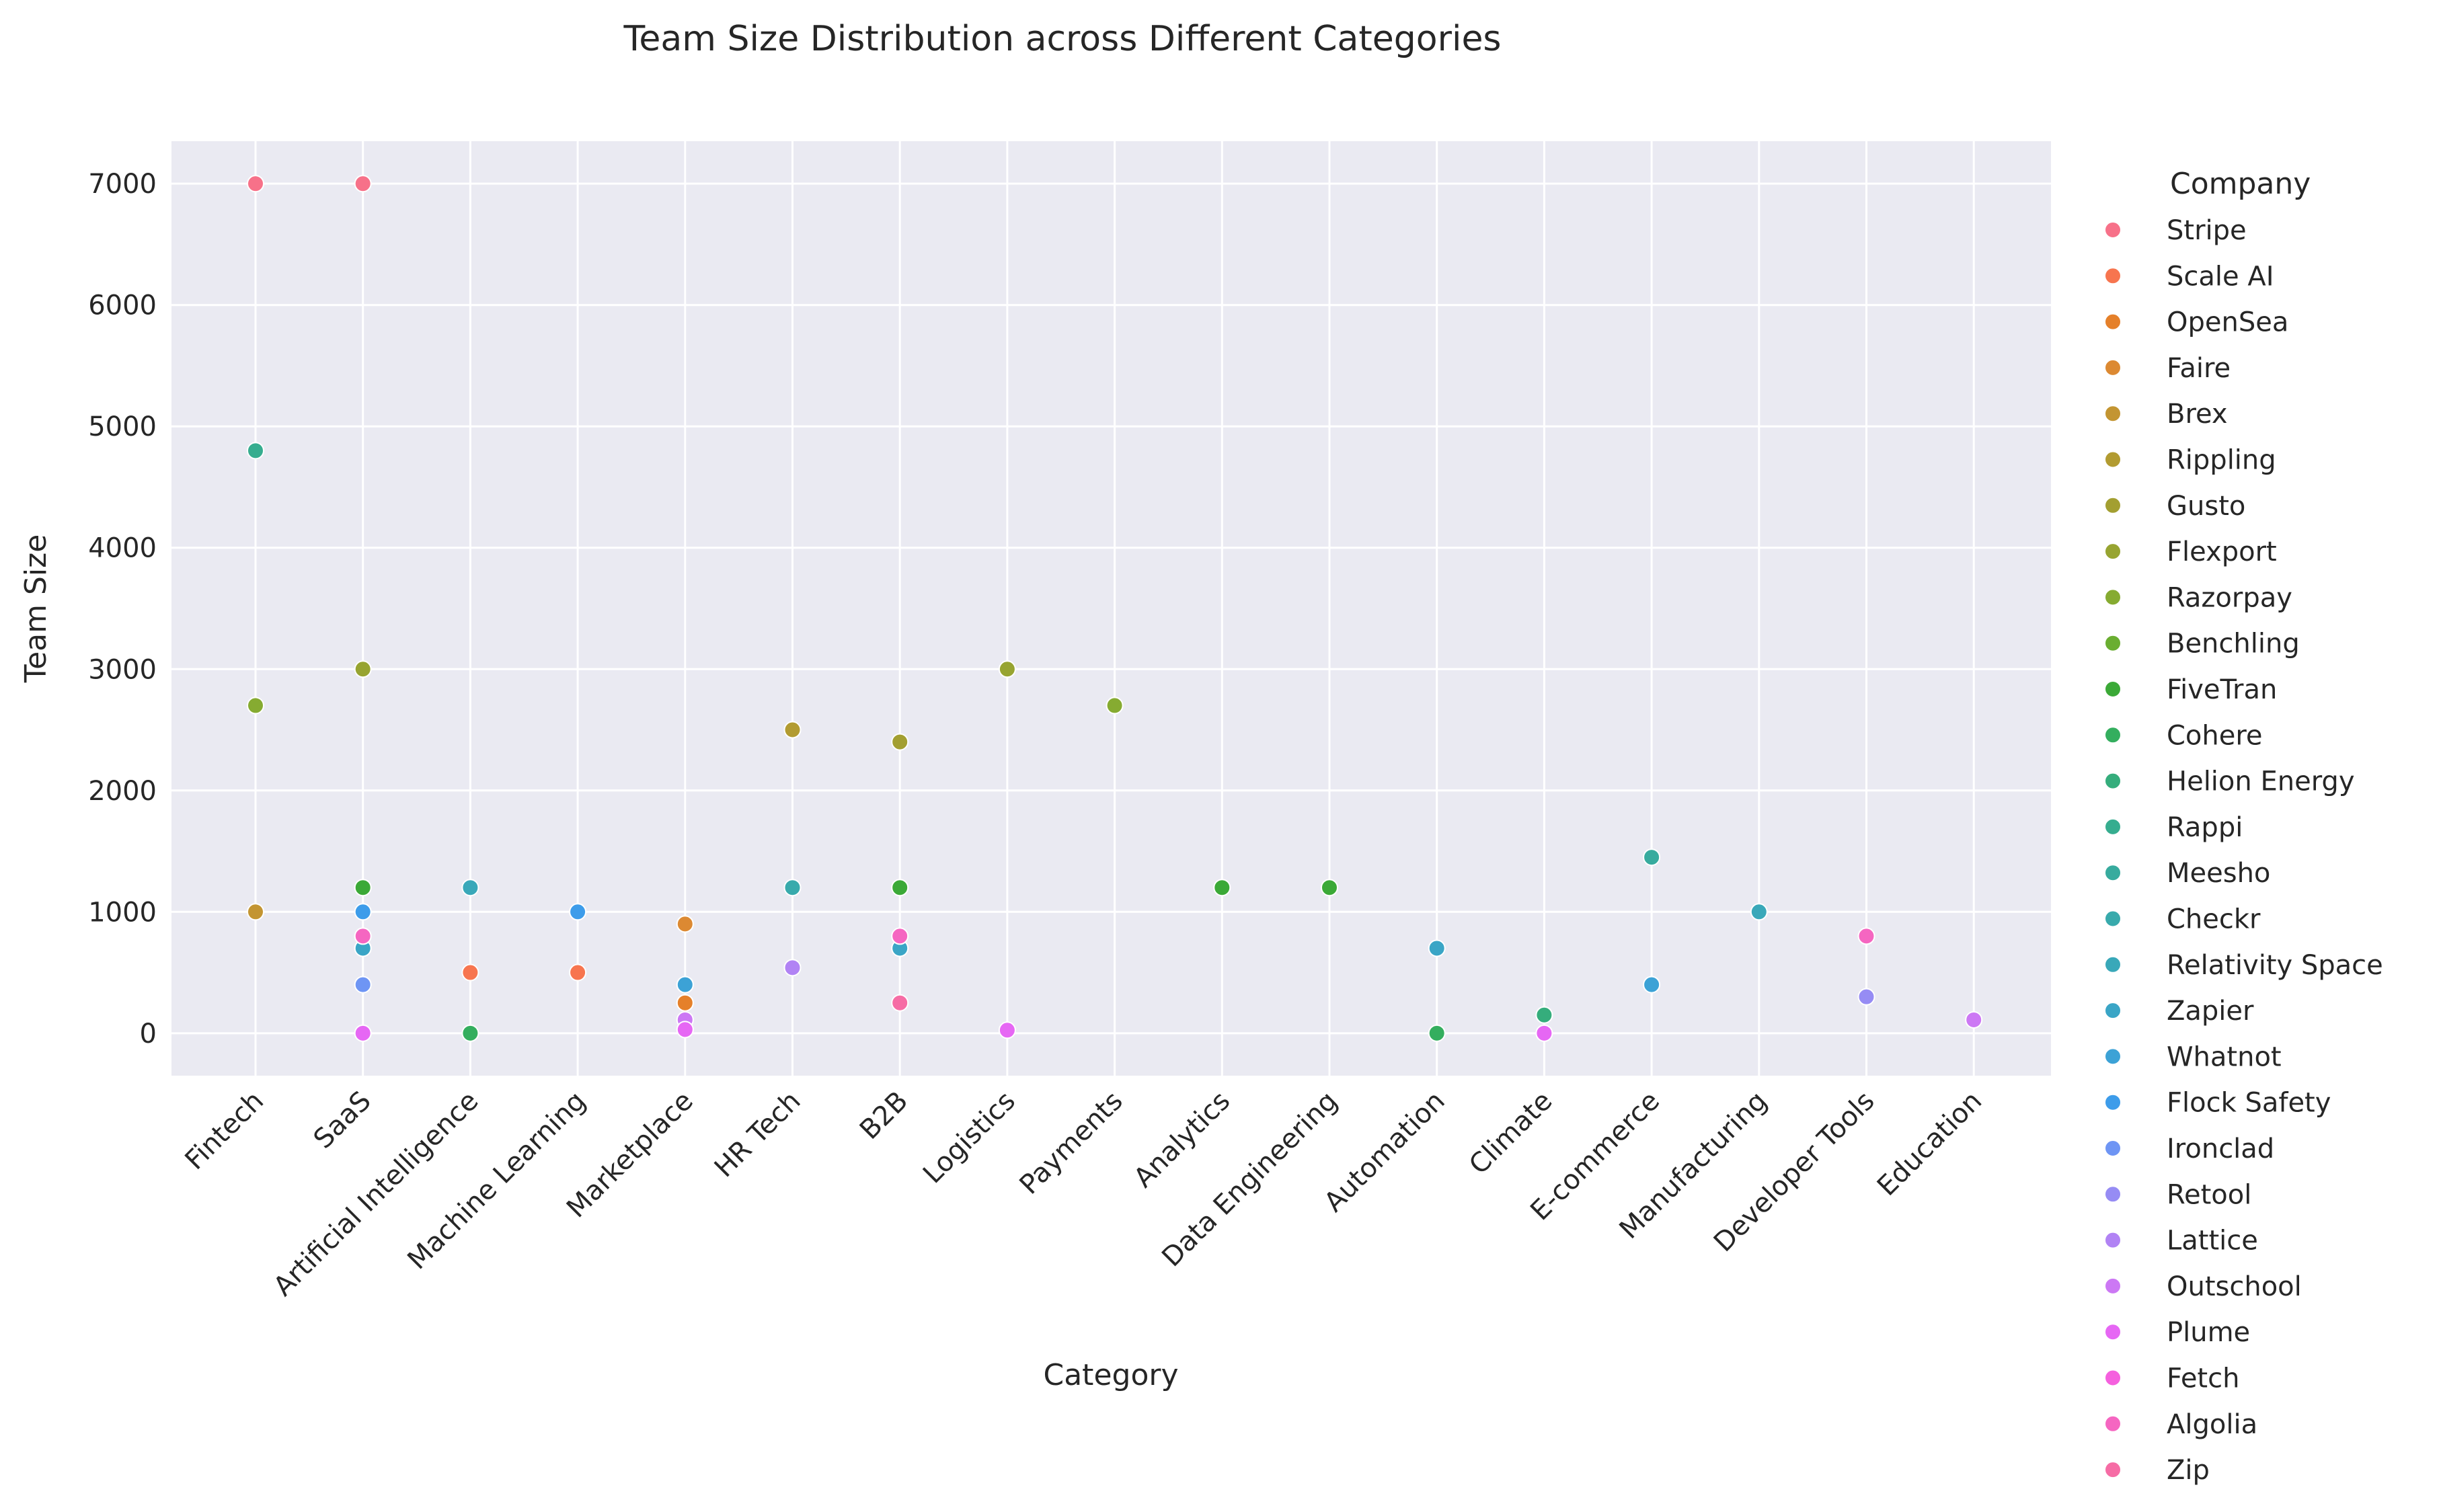  Describe the element at coordinates (123, 609) in the screenshot. I see `y-tick-labels: 0 1000 2000 3000 4000 5000 6000 7000` at that location.